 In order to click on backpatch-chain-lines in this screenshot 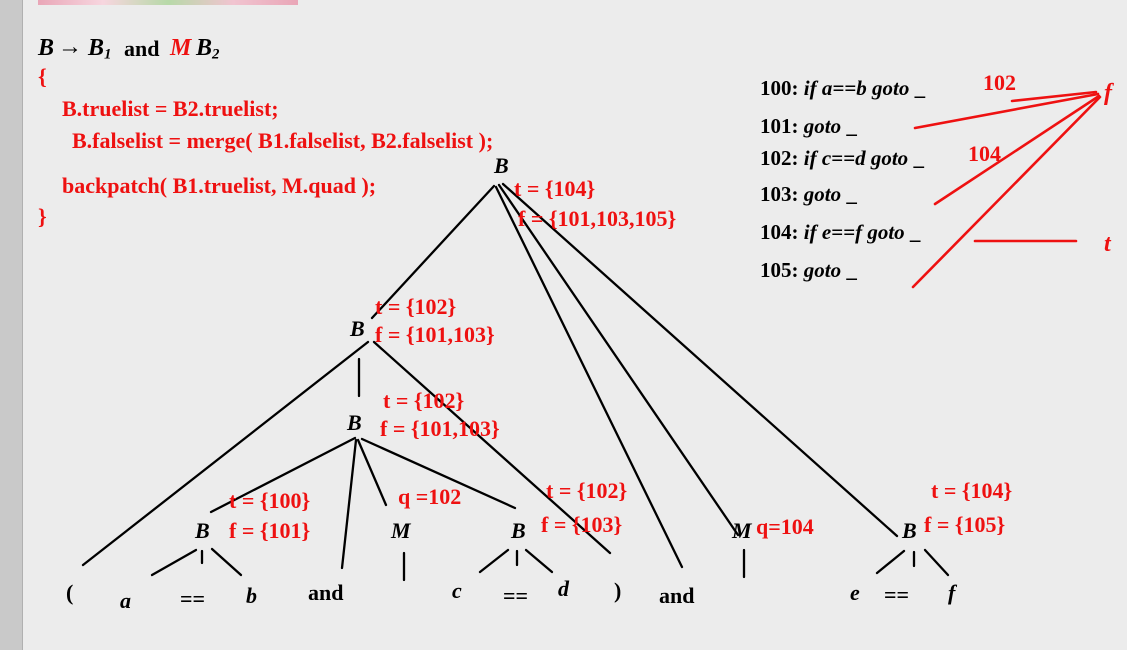, I will do `click(1006, 189)`.